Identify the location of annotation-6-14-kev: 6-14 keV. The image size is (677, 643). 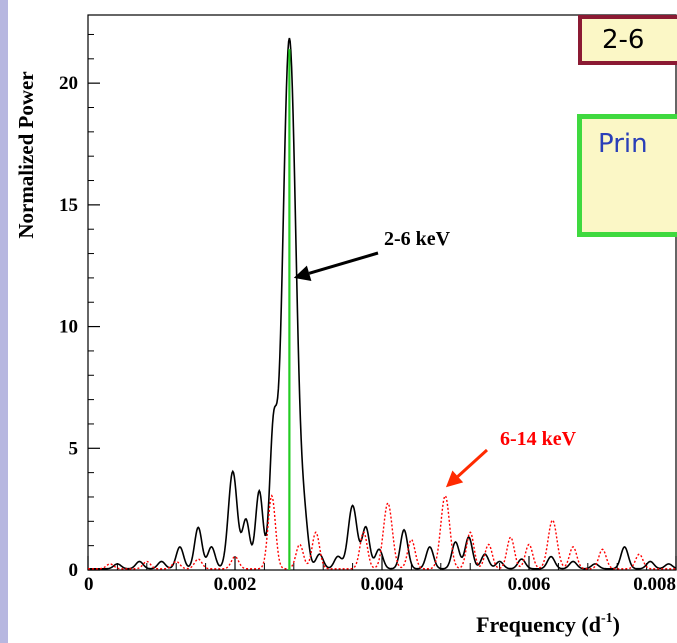
(538, 439).